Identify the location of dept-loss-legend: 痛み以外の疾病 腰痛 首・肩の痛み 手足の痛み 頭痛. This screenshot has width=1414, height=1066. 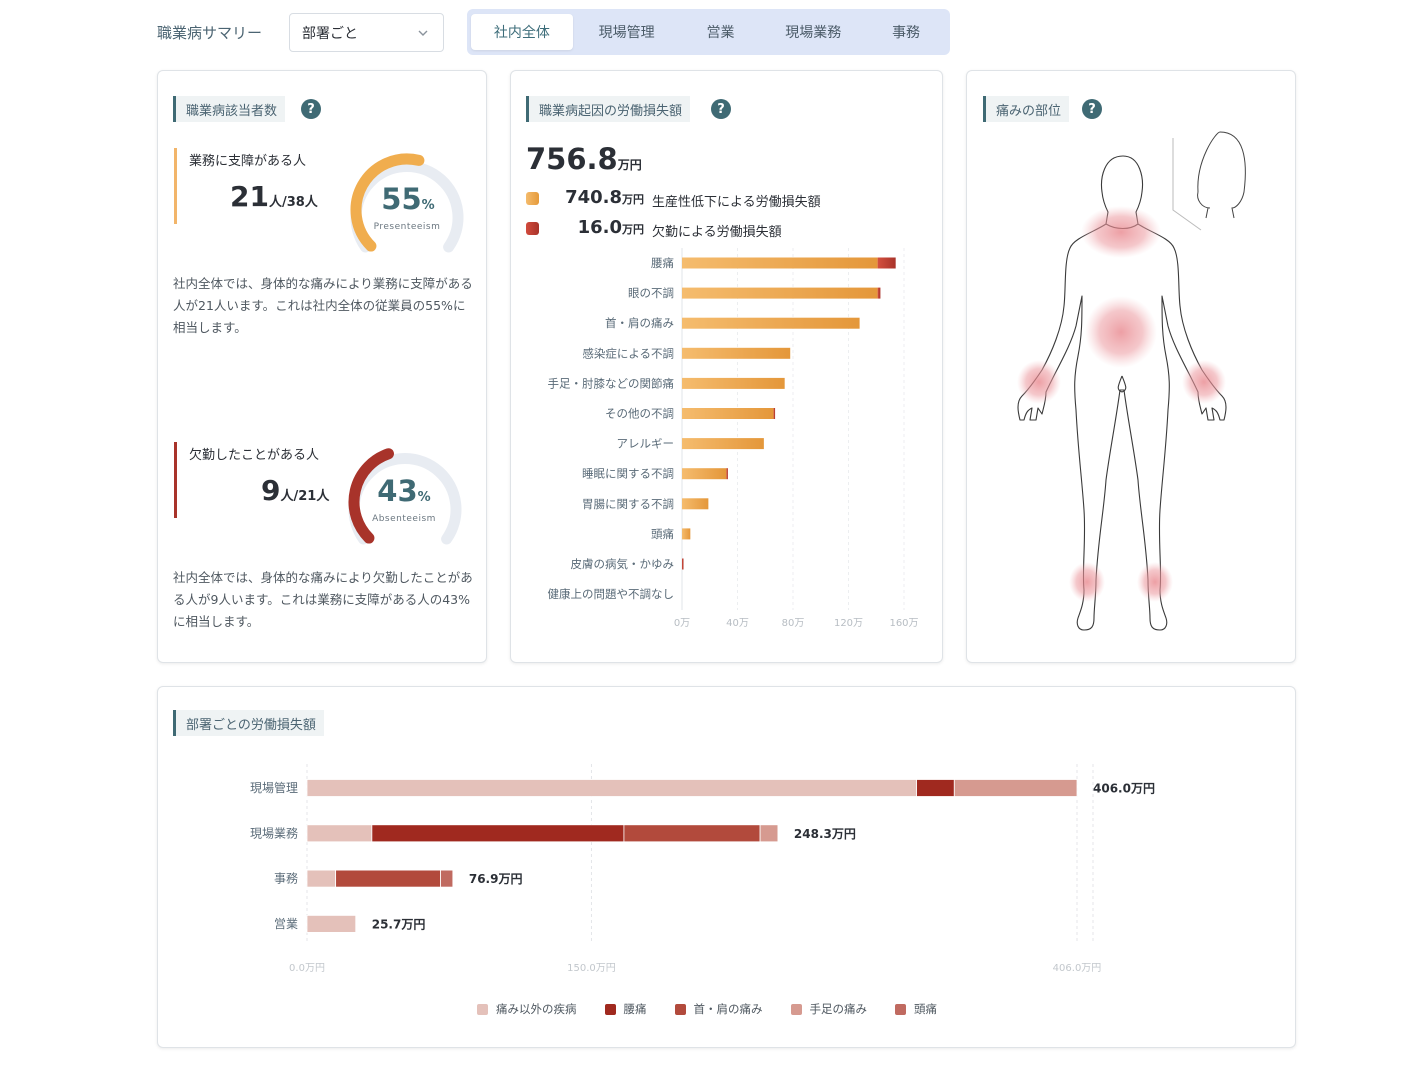
(707, 1009).